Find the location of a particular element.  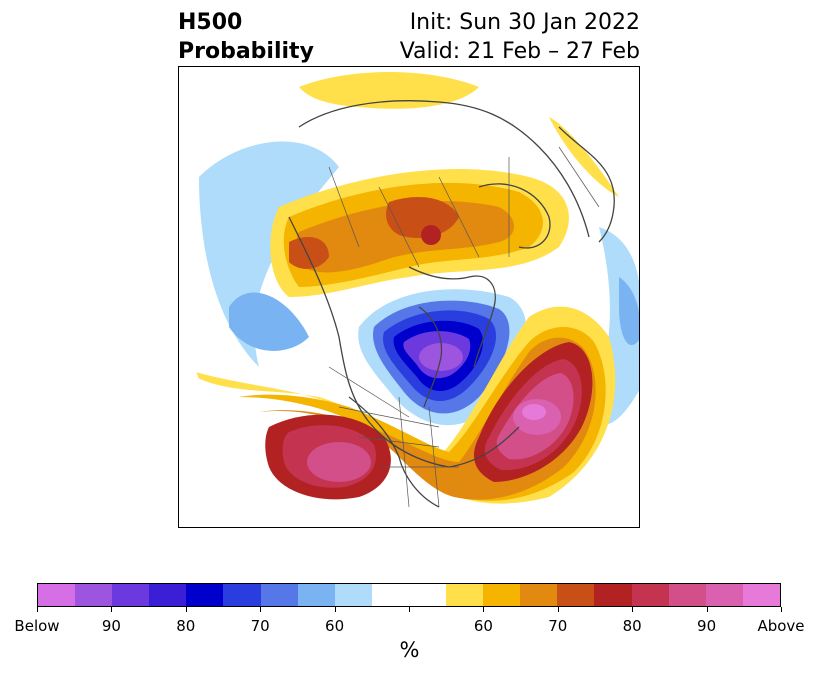

valid-range: Valid: 21 Feb – 27 Feb is located at coordinates (519, 51).